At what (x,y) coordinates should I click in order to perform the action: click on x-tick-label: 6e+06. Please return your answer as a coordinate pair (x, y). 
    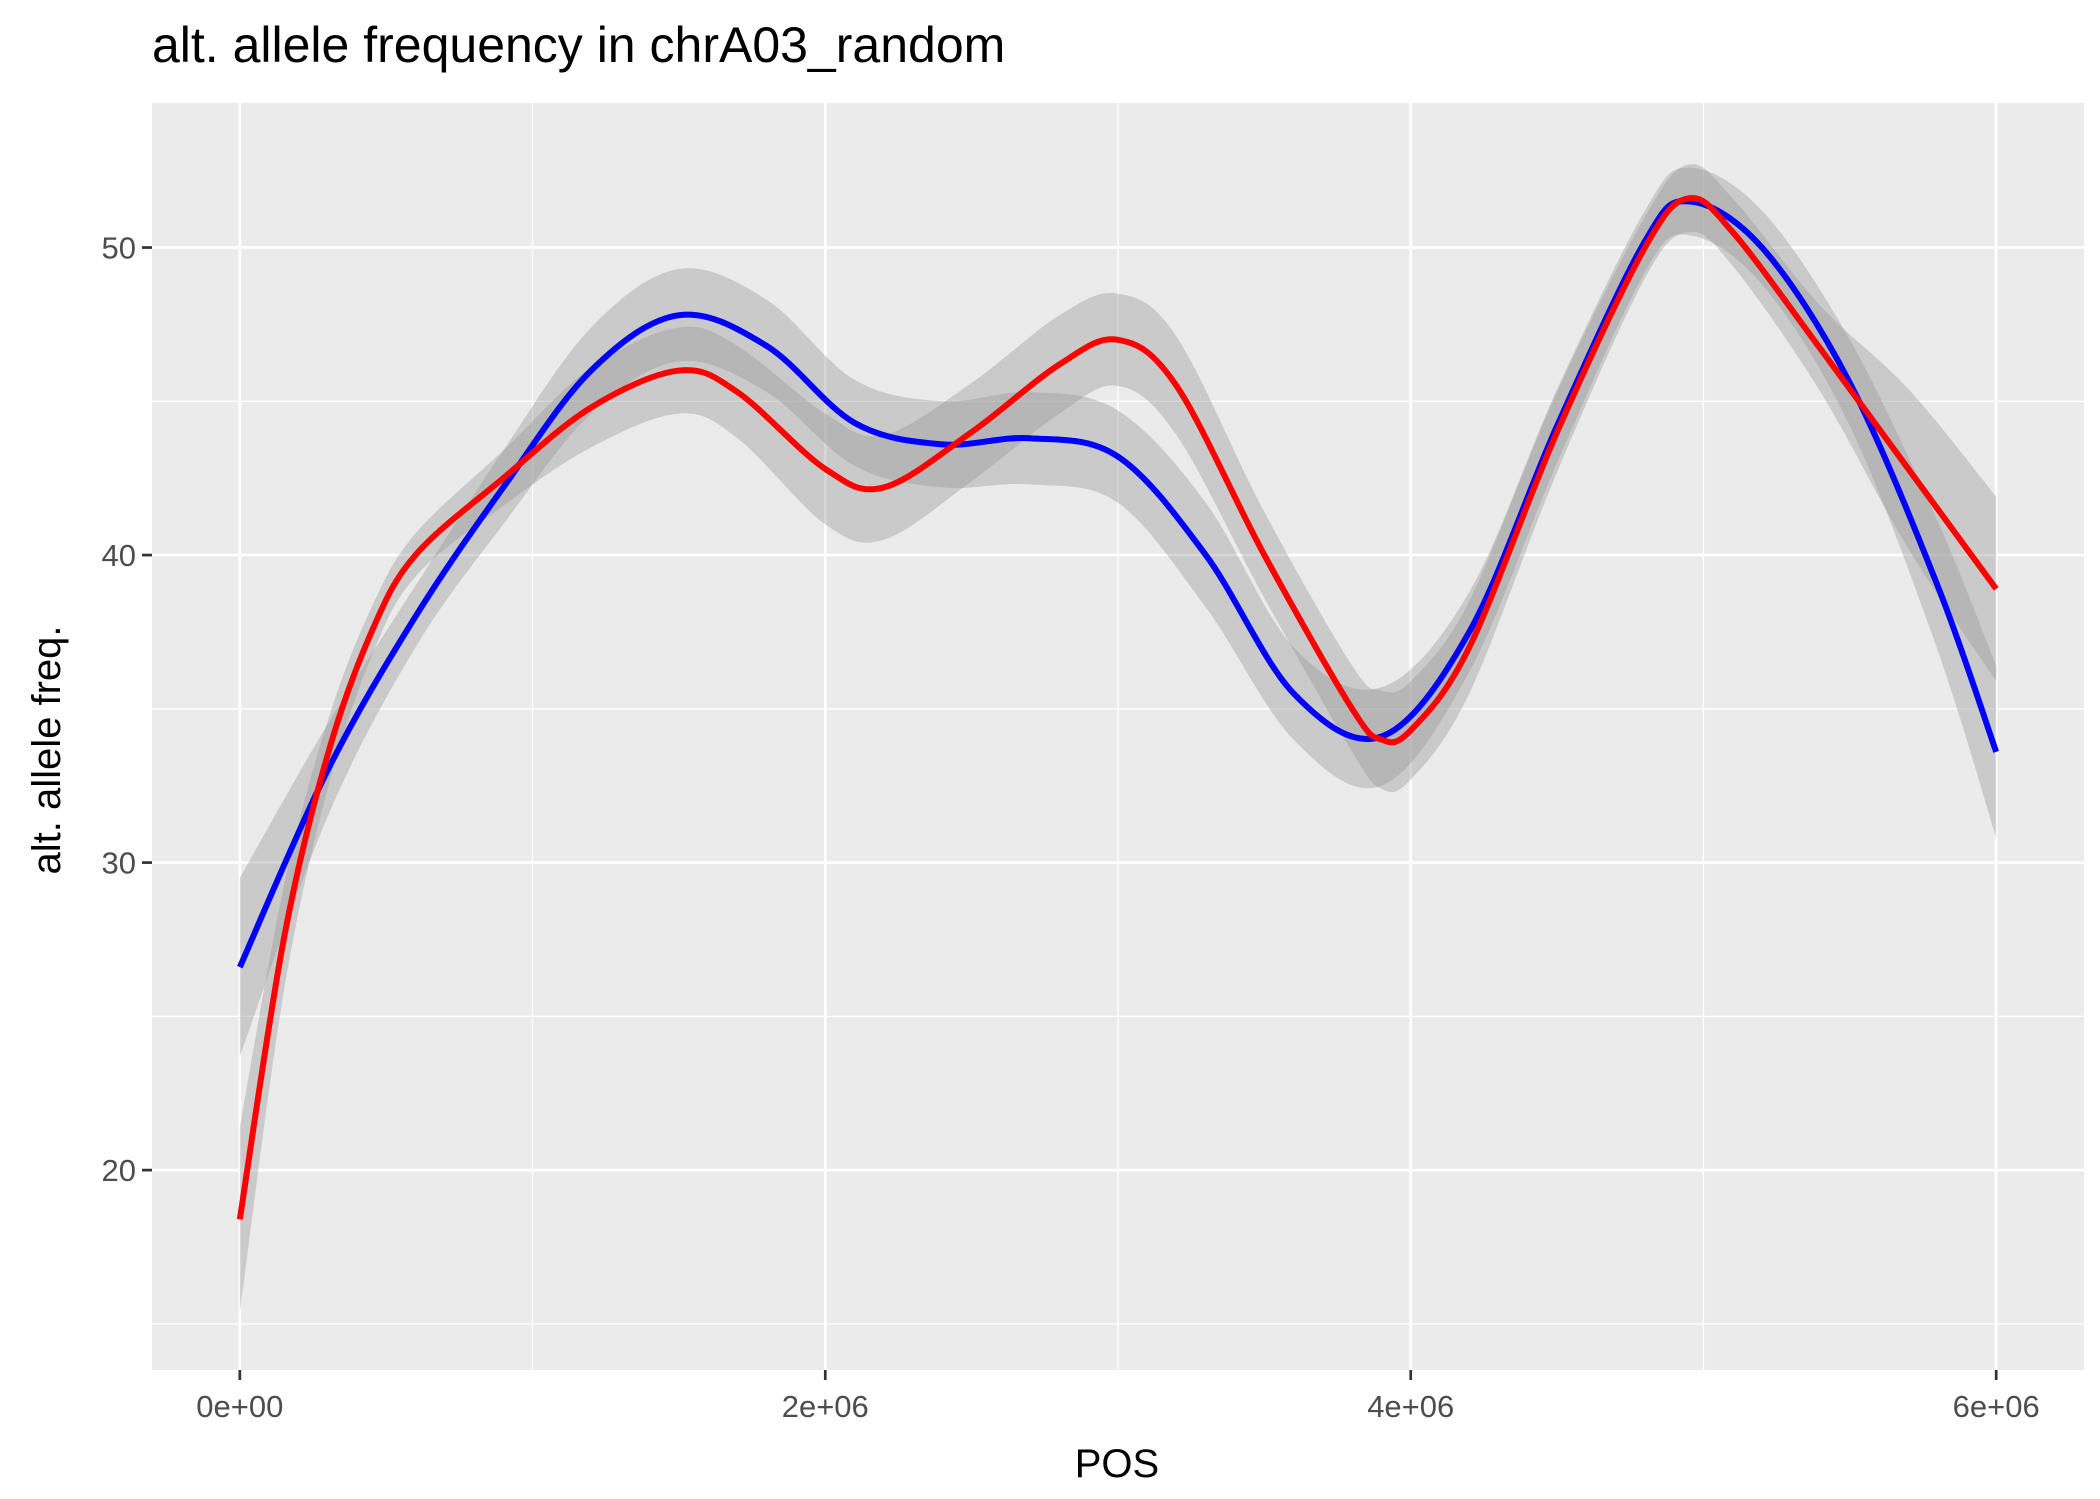
    Looking at the image, I should click on (1996, 1406).